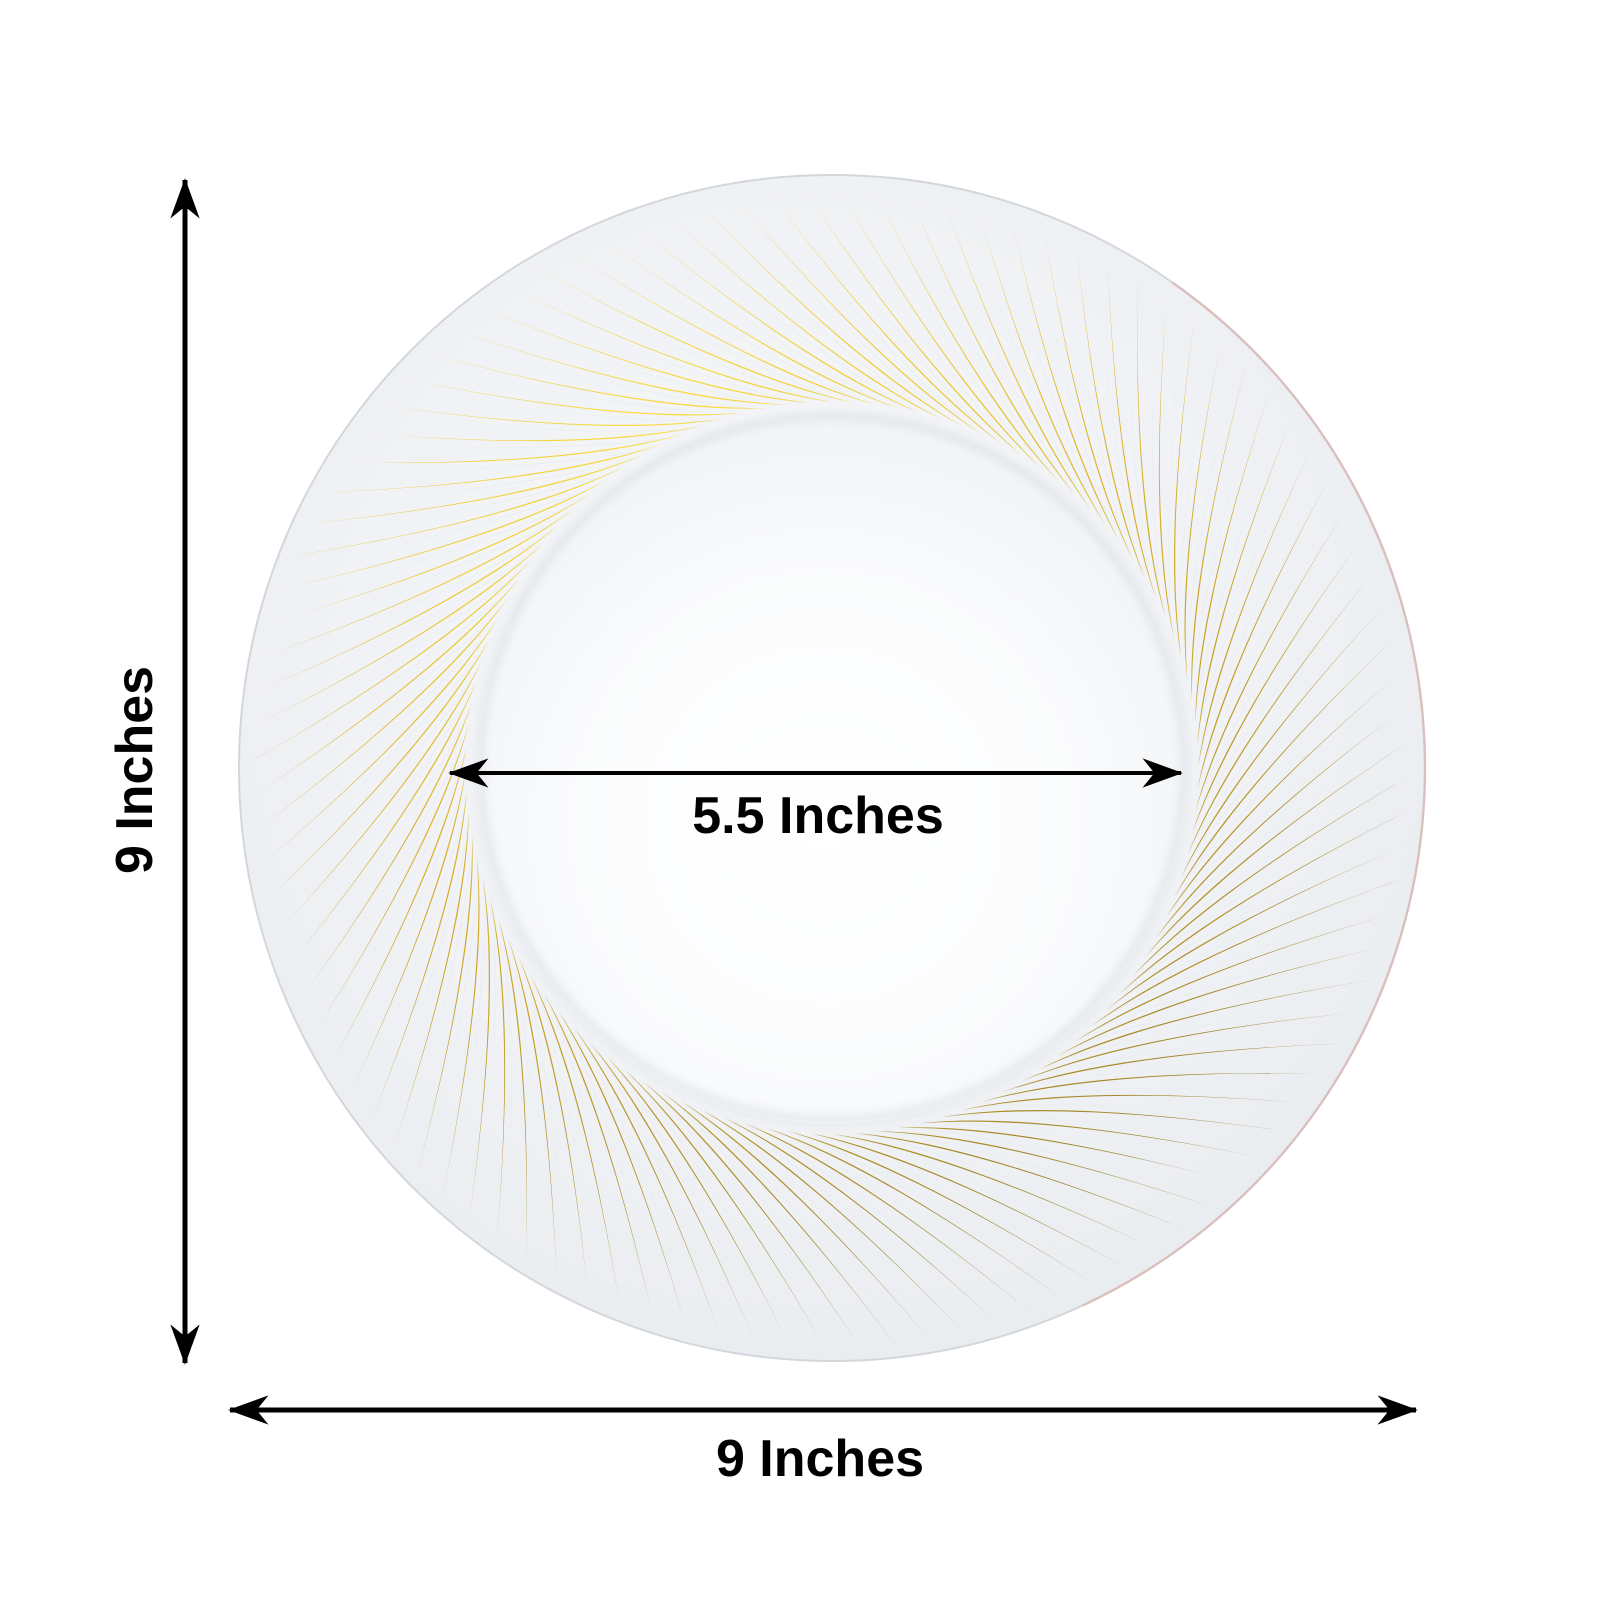  I want to click on horizontal-dimension: 9 Inches, so click(823, 1441).